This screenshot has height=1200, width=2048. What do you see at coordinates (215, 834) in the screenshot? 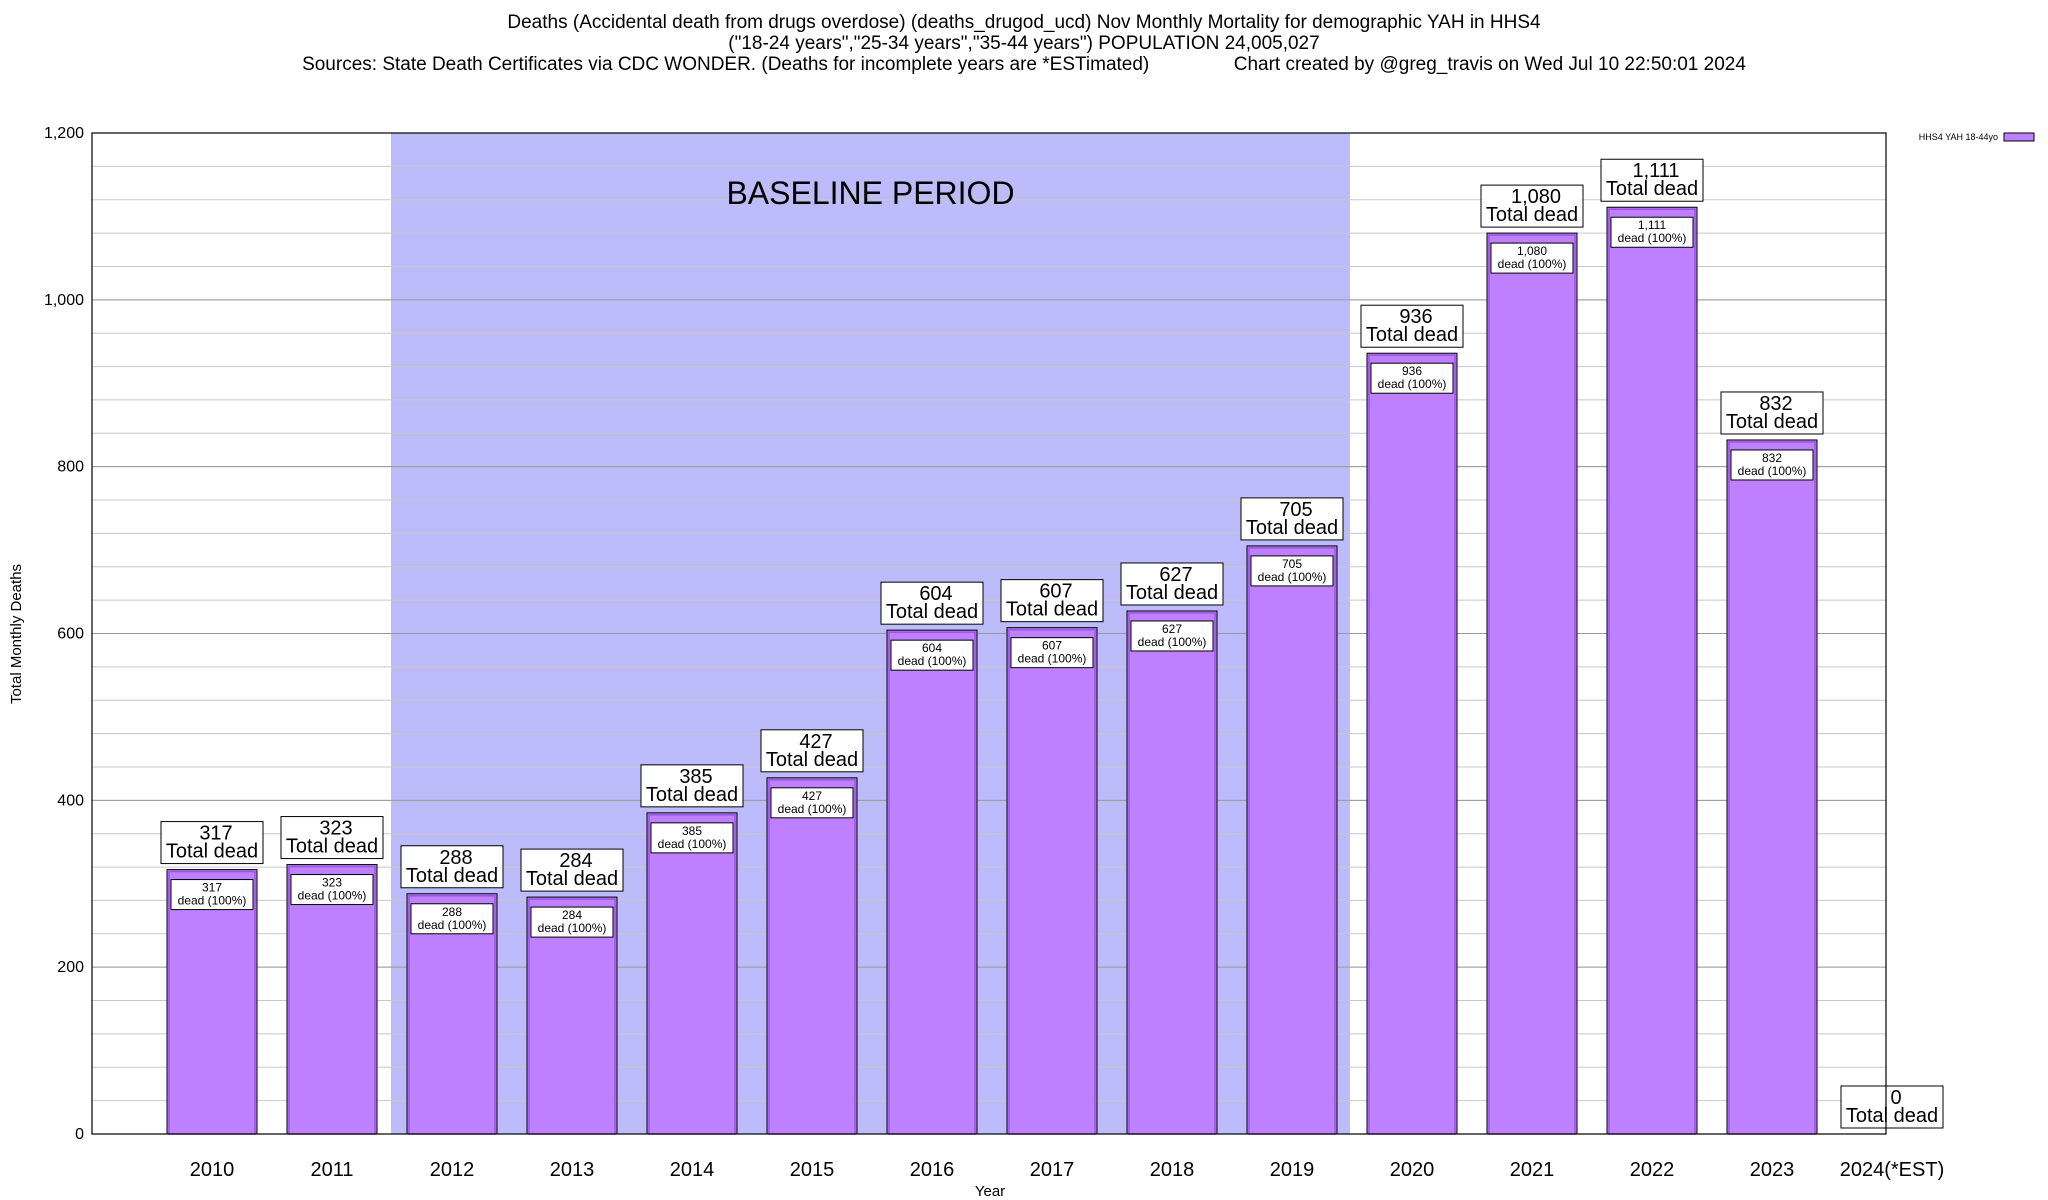
I see `total-value-label: 317` at bounding box center [215, 834].